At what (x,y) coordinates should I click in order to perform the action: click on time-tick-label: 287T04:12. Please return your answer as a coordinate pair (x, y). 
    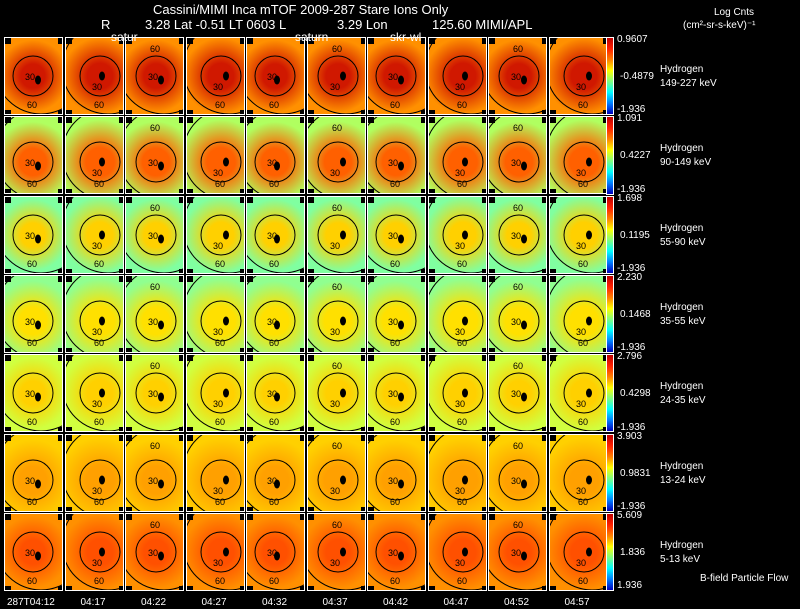
    Looking at the image, I should click on (31, 602).